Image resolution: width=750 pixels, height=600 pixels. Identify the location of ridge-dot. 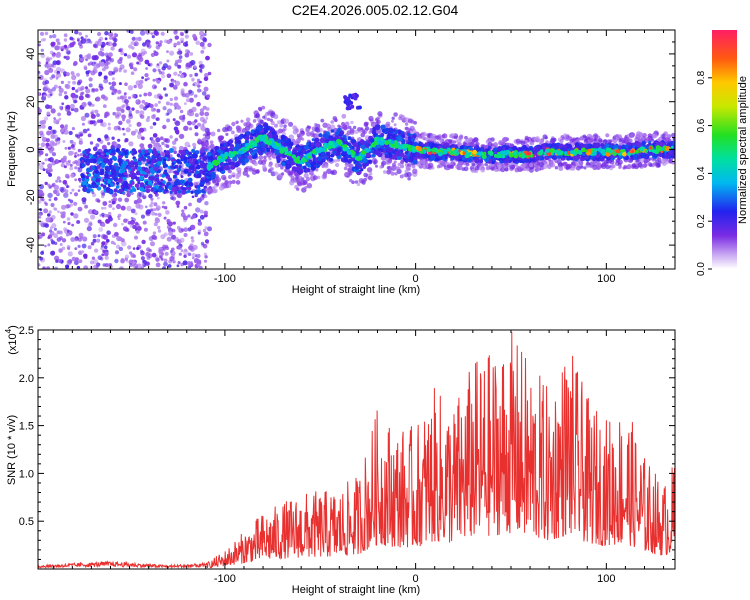
(406, 153).